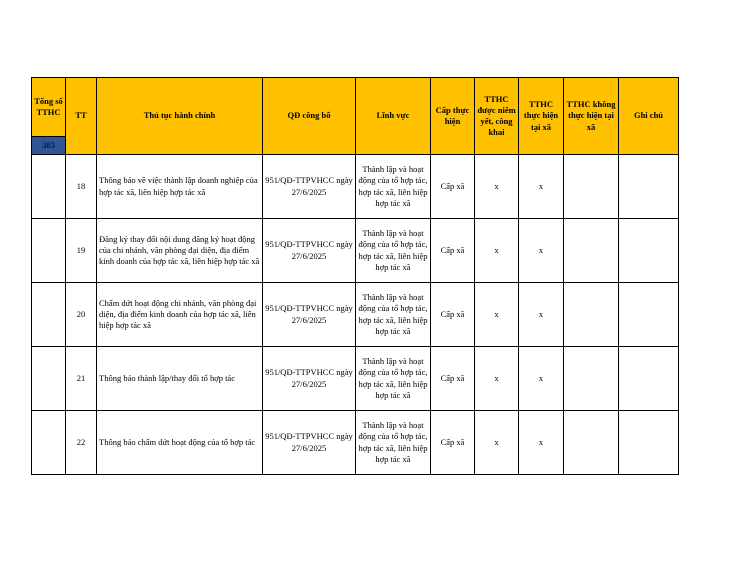 Image resolution: width=740 pixels, height=572 pixels. I want to click on cell-tt: 18, so click(81, 186).